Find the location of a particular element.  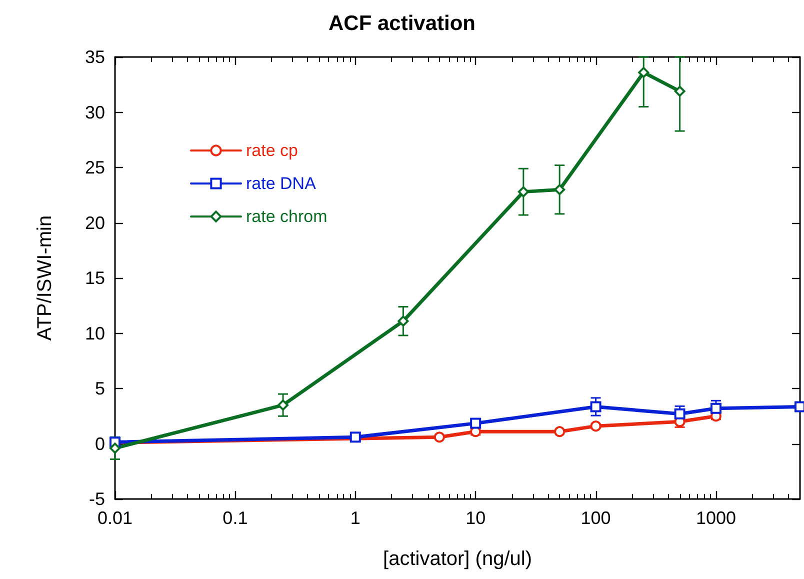

x-tick-label: 100 is located at coordinates (595, 518).